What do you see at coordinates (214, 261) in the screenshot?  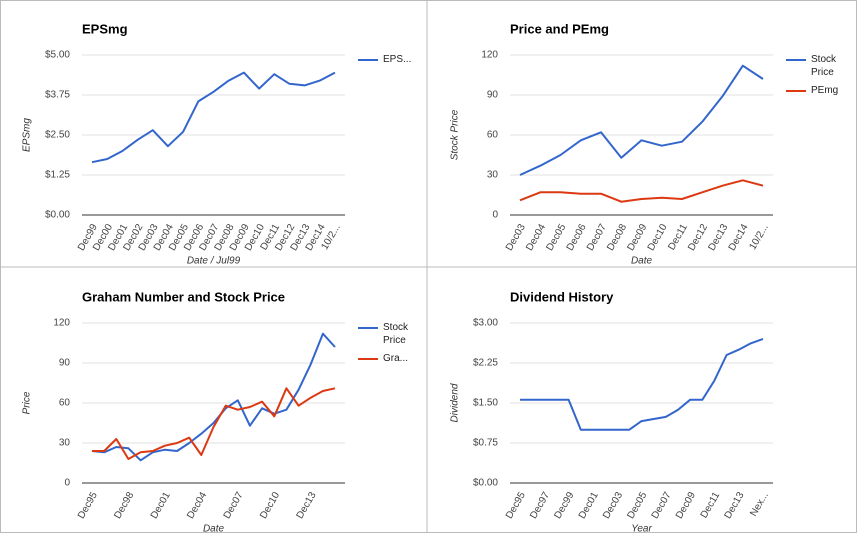 I see `x-axis-title: Date / Jul99` at bounding box center [214, 261].